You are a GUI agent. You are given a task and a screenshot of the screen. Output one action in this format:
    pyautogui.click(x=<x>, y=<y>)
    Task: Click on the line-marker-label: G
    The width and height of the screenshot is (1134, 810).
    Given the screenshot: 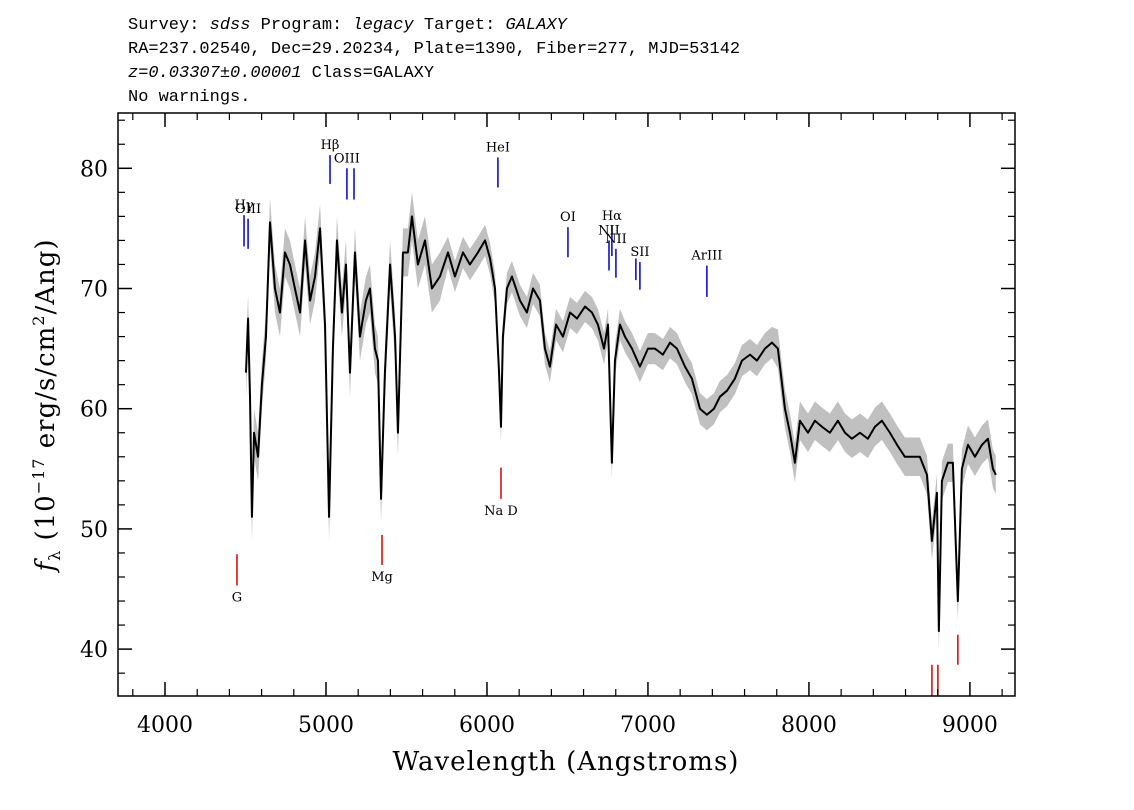 What is the action you would take?
    pyautogui.click(x=237, y=597)
    